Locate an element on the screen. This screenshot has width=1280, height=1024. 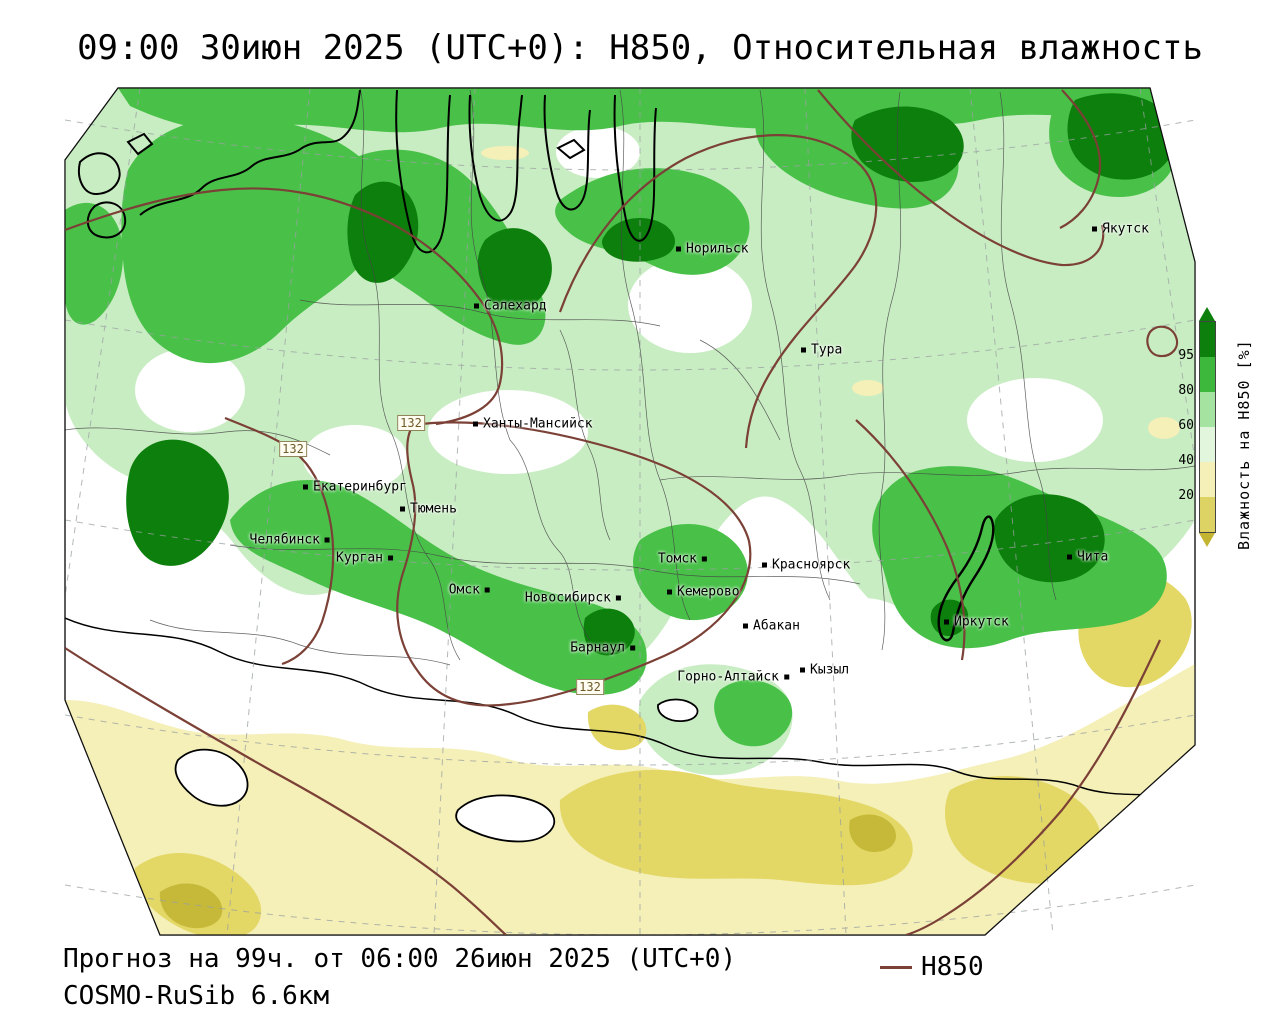
city-marker-omsk: Омск is located at coordinates (469, 590).